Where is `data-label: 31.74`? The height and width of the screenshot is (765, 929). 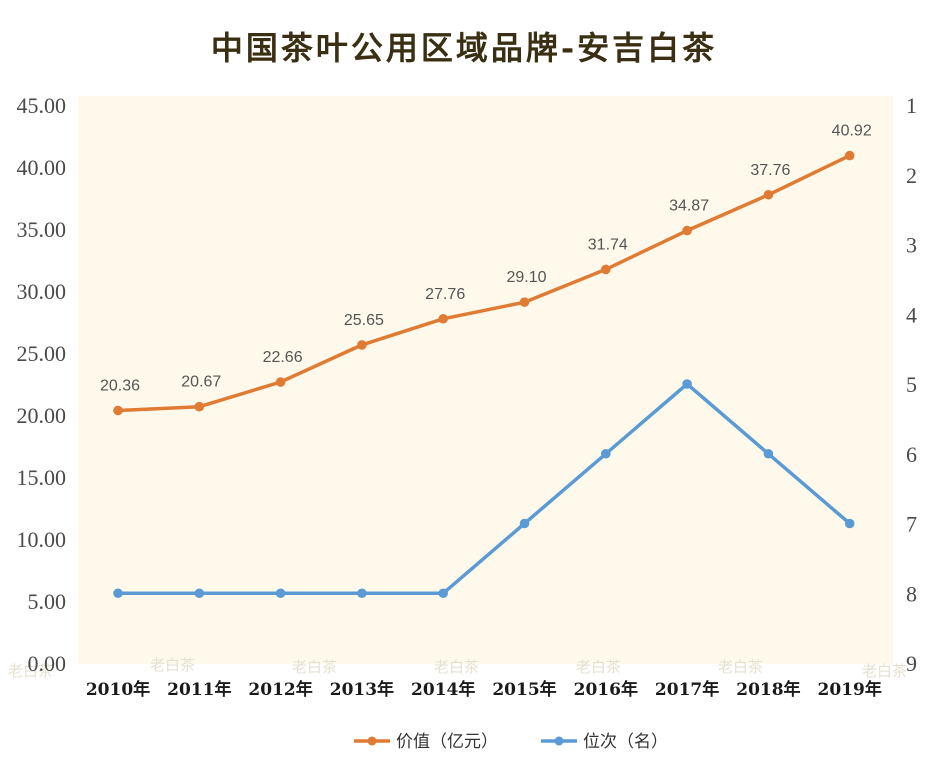 data-label: 31.74 is located at coordinates (608, 244).